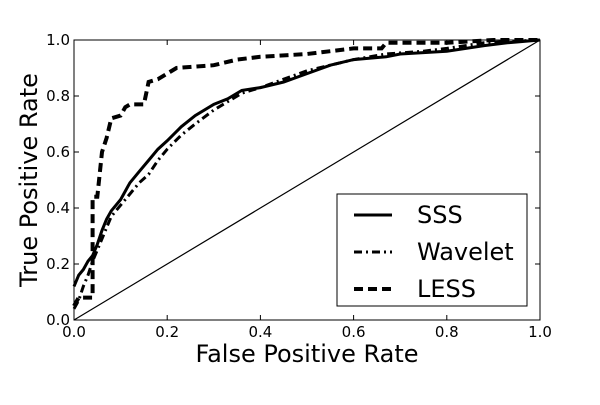 This screenshot has width=600, height=405. Describe the element at coordinates (465, 252) in the screenshot. I see `legend-label-wavelet: Wavelet` at that location.